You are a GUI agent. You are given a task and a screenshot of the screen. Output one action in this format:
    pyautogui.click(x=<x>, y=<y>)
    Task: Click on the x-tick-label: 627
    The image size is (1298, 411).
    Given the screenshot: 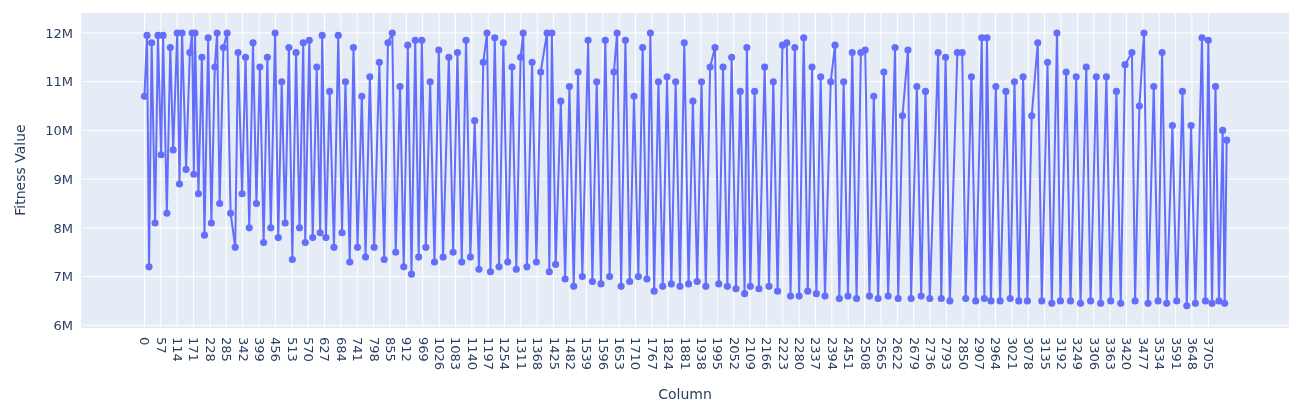 What is the action you would take?
    pyautogui.click(x=325, y=349)
    